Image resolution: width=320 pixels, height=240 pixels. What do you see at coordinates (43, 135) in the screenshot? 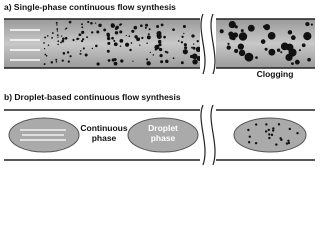
I see `flow-arrows` at bounding box center [43, 135].